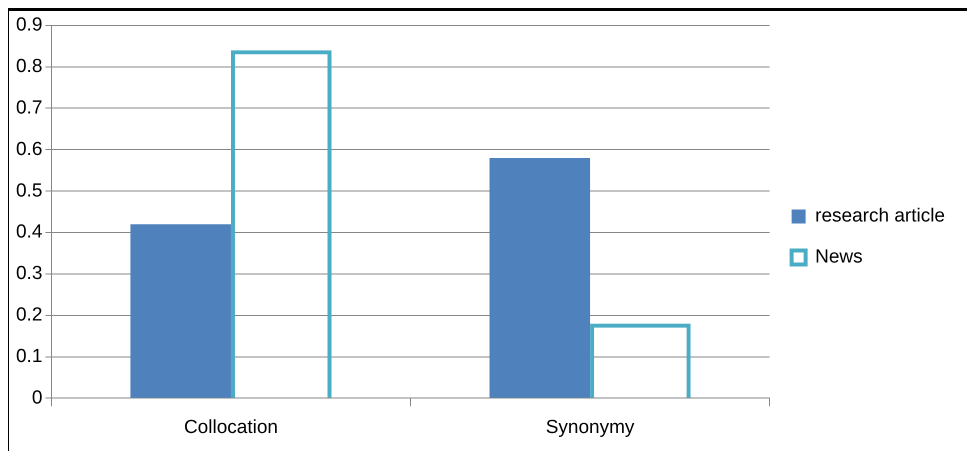 The width and height of the screenshot is (975, 459). I want to click on y-tick-label: 0.6, so click(29, 149).